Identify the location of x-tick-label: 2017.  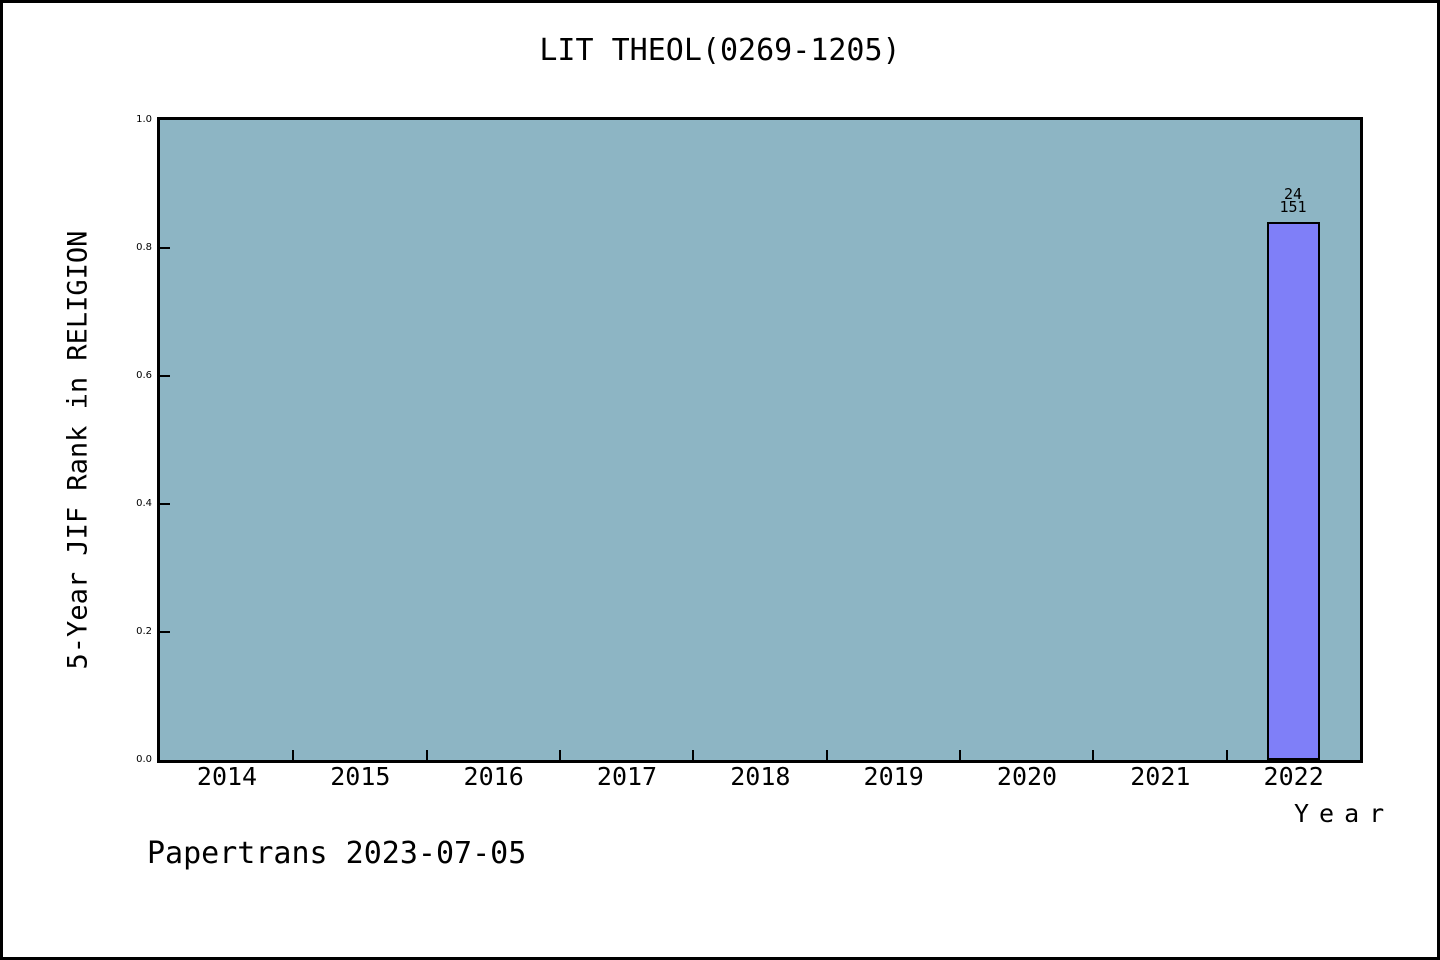
(627, 776).